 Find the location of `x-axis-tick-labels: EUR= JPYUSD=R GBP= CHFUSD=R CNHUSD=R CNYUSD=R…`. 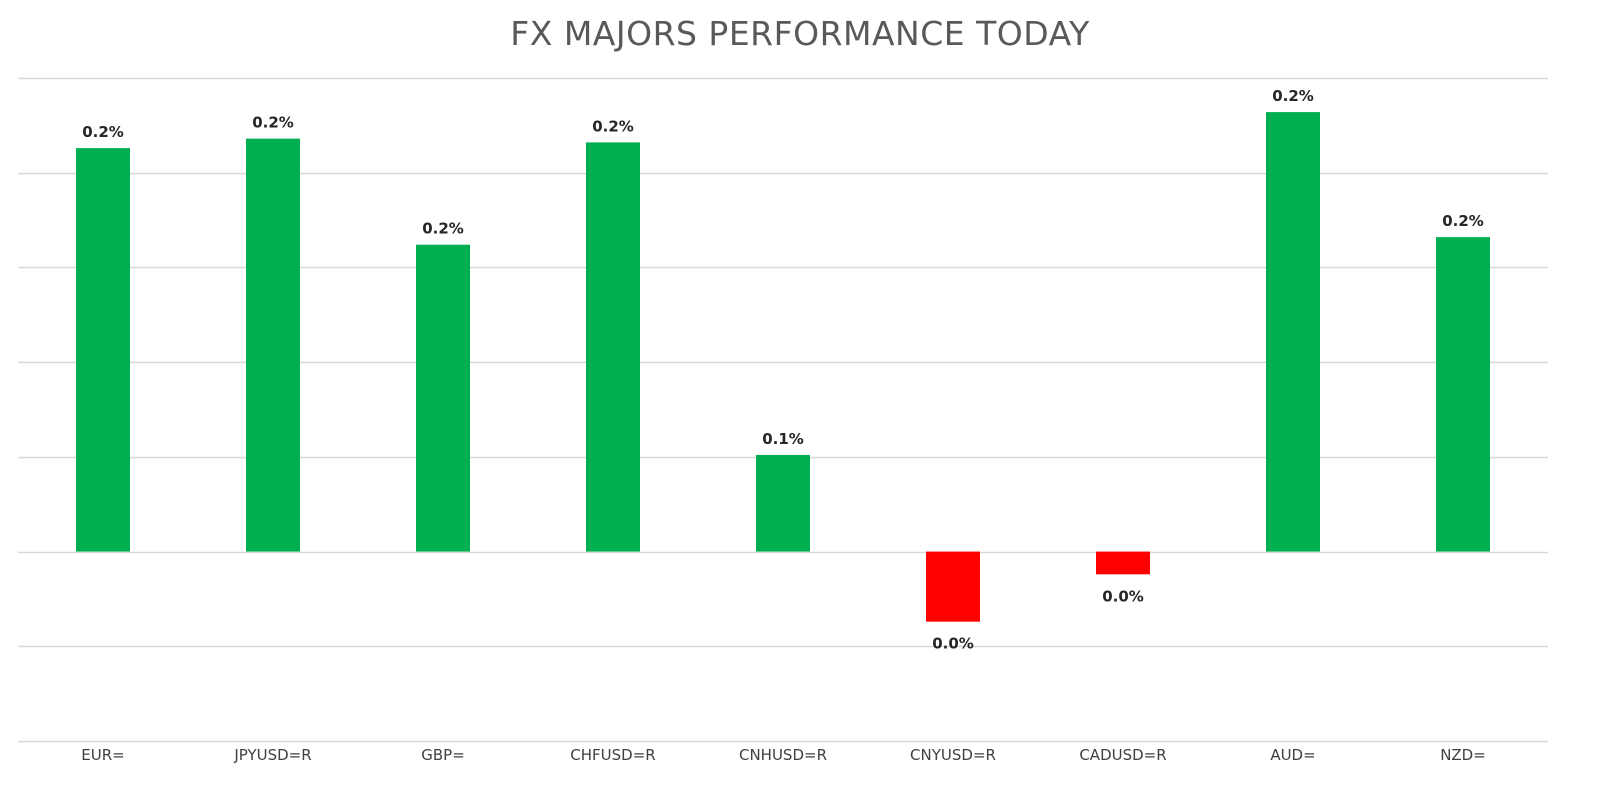

x-axis-tick-labels: EUR= JPYUSD=R GBP= CHFUSD=R CNHUSD=R CNYUSD=R… is located at coordinates (783, 755).